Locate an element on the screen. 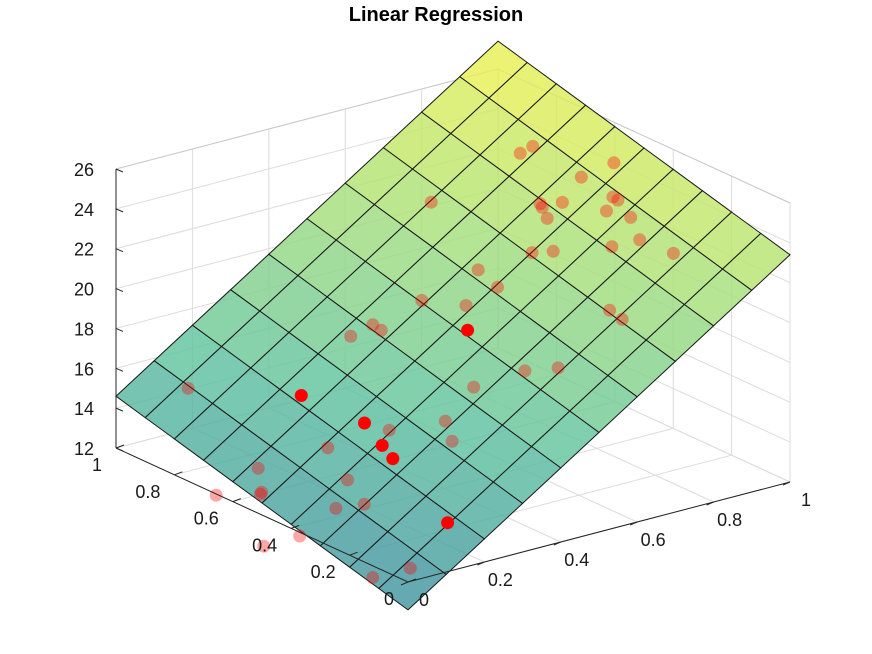 Image resolution: width=872 pixels, height=654 pixels. z-tick-label: 12 is located at coordinates (84, 449).